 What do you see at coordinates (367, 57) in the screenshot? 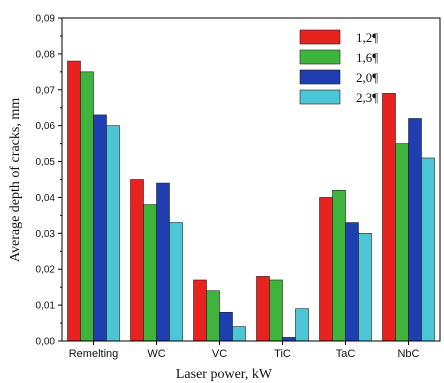
I see `legend-label-2: 1,6¶` at bounding box center [367, 57].